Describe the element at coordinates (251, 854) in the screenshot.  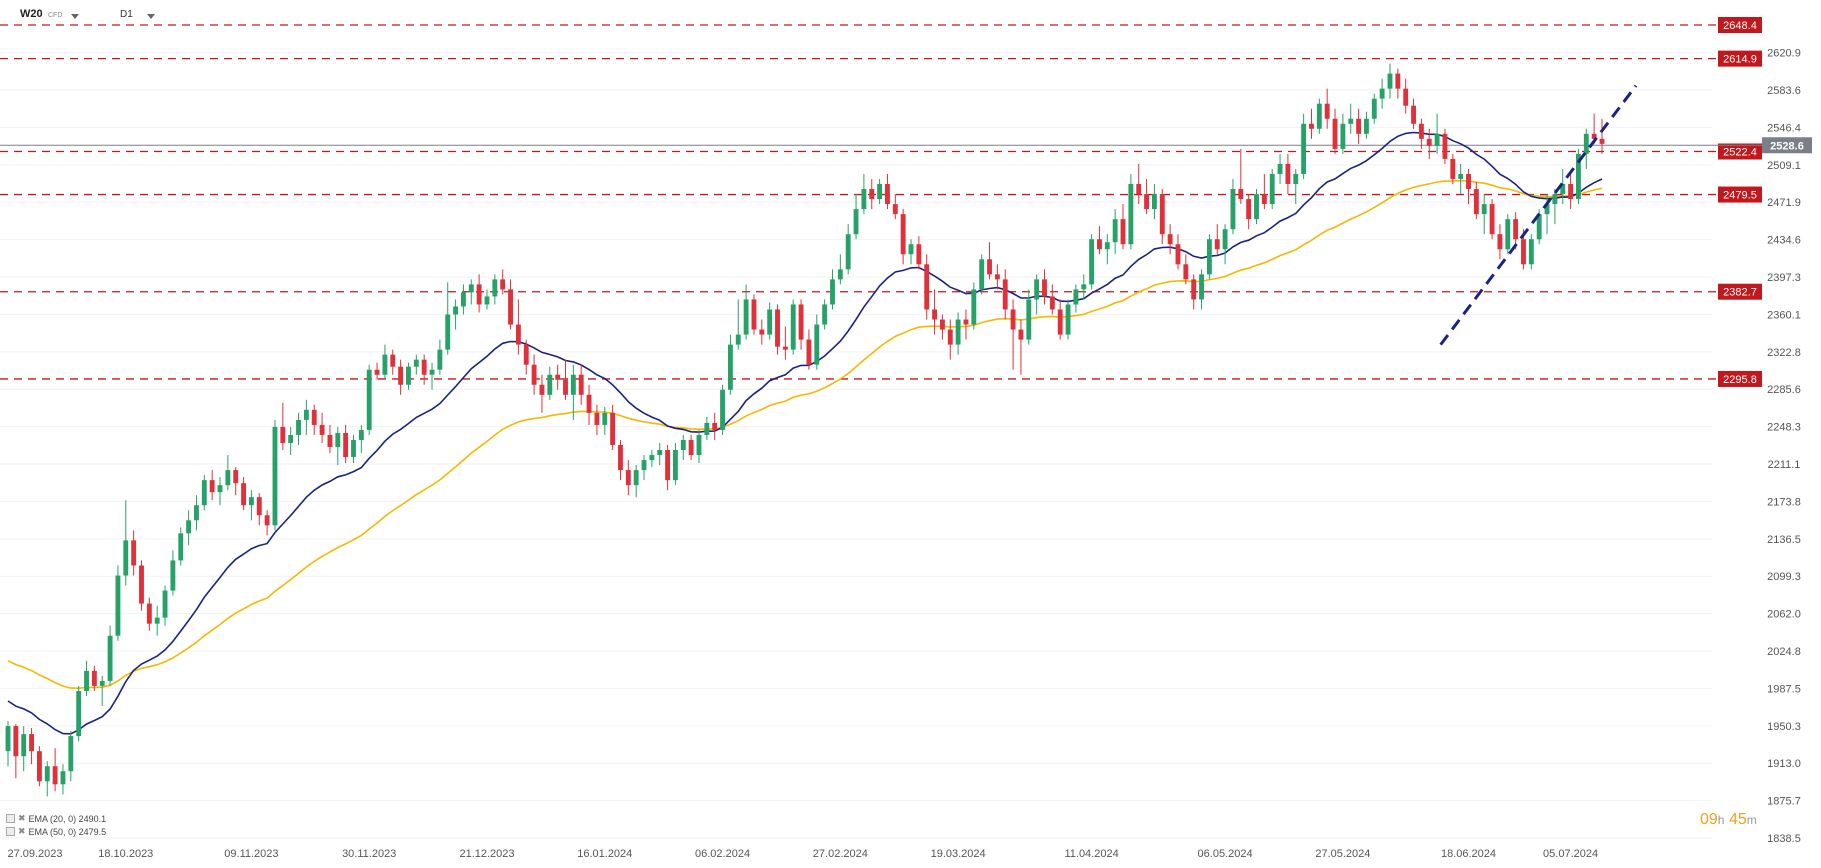
I see `x-tick-label: 09.11.2023` at that location.